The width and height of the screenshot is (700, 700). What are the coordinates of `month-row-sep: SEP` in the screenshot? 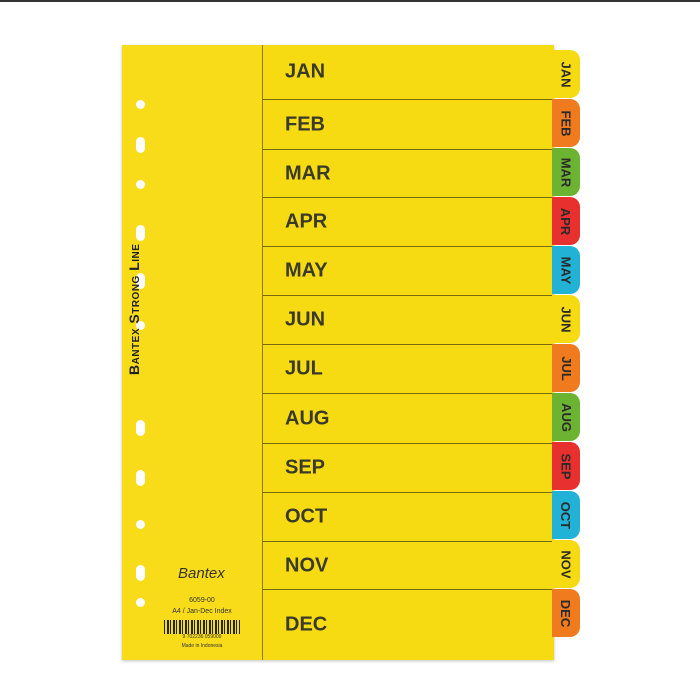 It's located at (408, 468).